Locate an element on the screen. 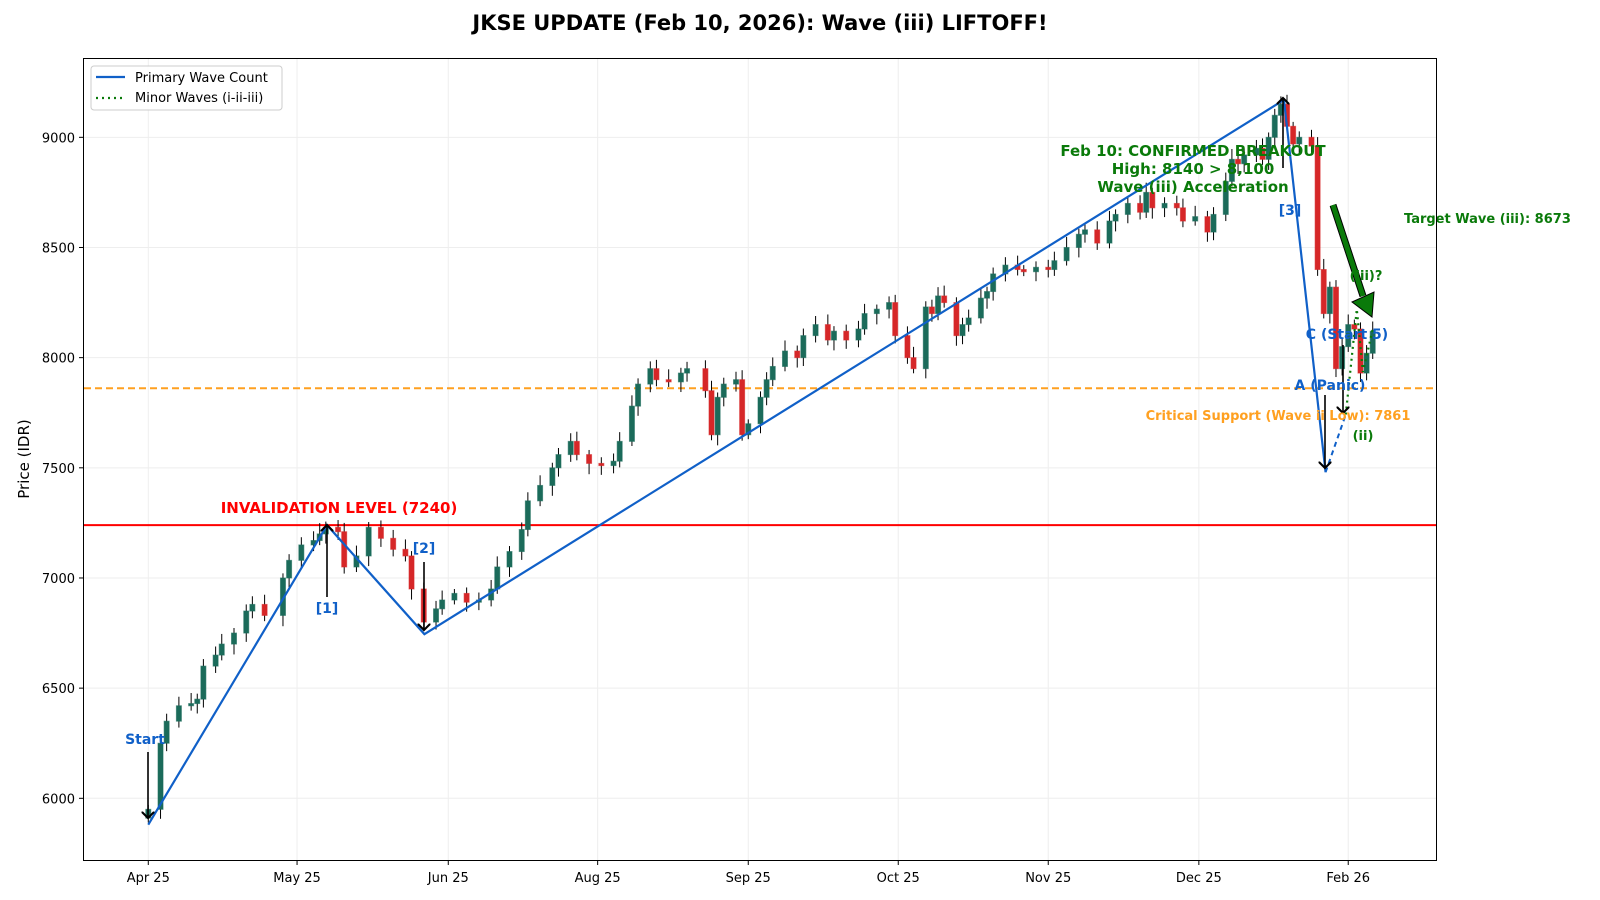  support-label: Critical Support (Wave ii Low): 7861 is located at coordinates (1278, 416).